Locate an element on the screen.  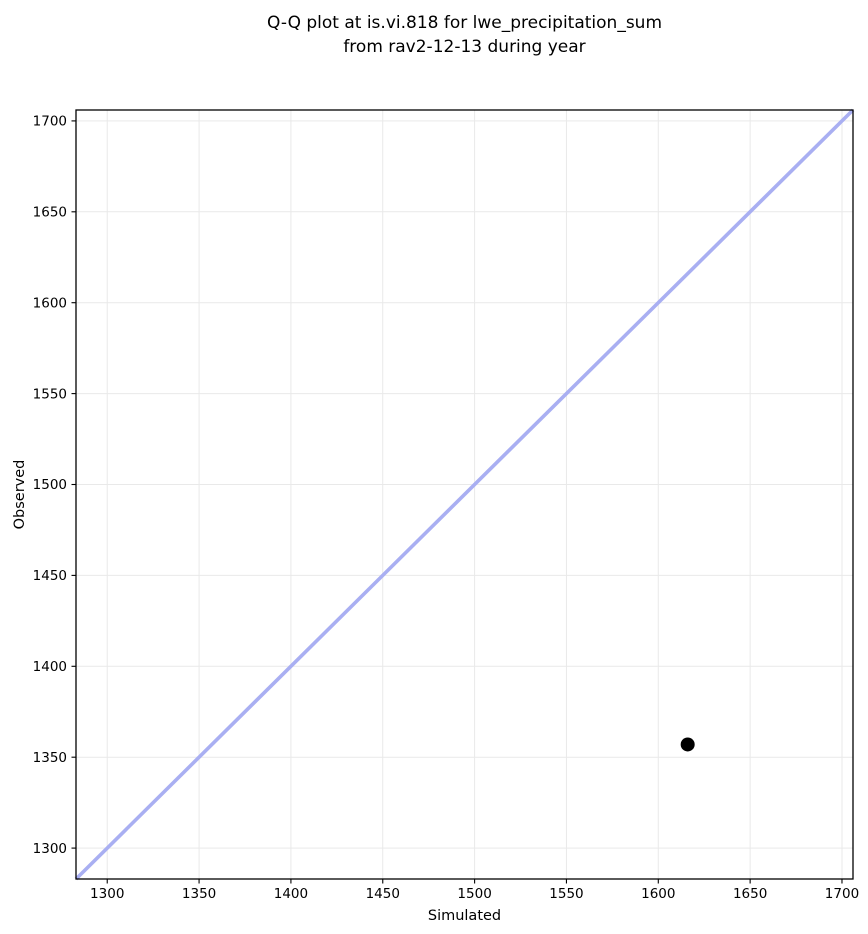
y-tick-label: 1450 is located at coordinates (50, 576).